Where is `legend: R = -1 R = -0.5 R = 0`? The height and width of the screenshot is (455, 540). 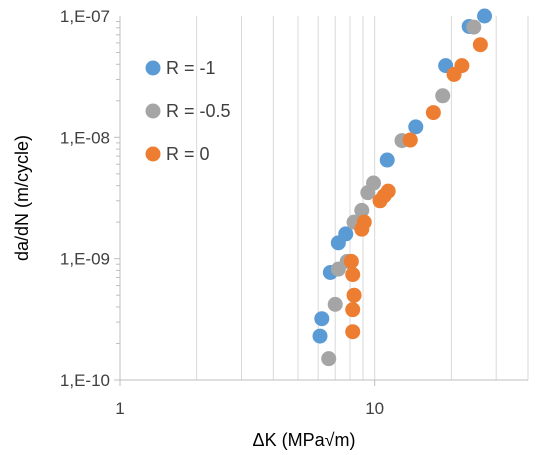
legend: R = -1 R = -0.5 R = 0 is located at coordinates (188, 111).